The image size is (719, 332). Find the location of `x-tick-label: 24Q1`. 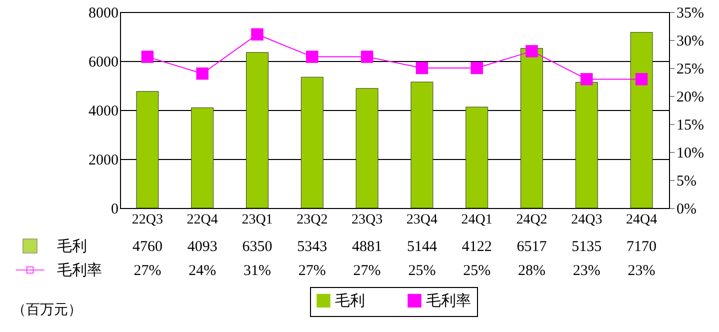

x-tick-label: 24Q1 is located at coordinates (476, 220).